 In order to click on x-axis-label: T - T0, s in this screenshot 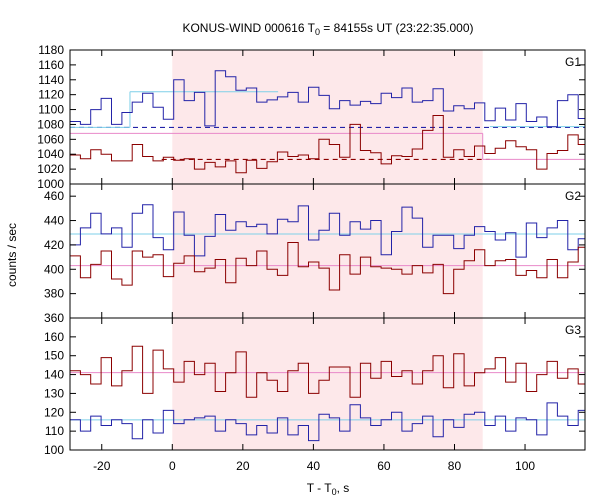, I will do `click(328, 489)`.